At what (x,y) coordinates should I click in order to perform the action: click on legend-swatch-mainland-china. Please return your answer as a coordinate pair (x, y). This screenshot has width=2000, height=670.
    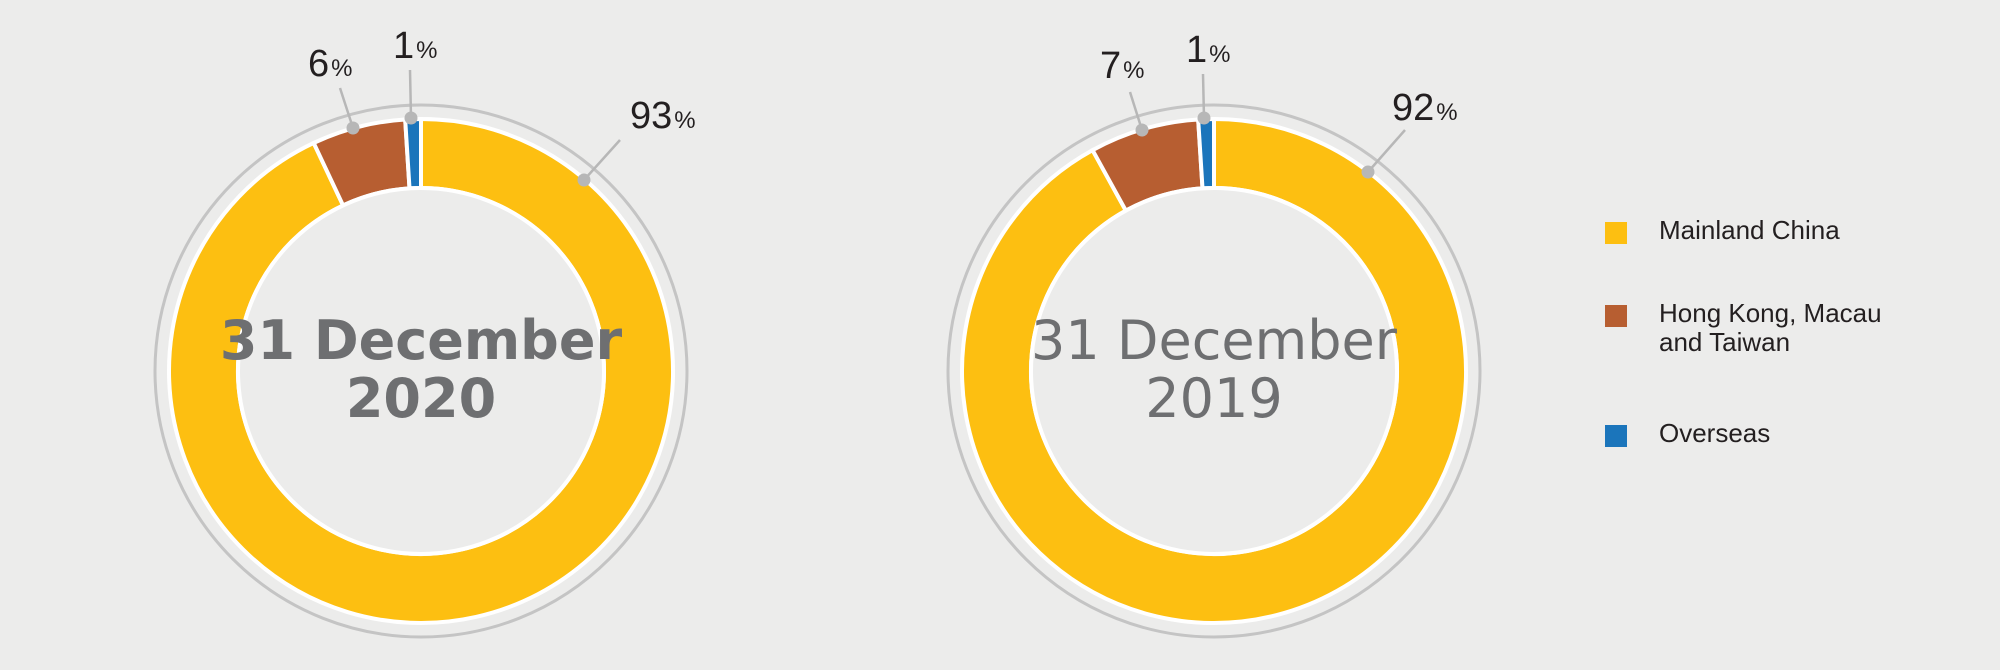
    Looking at the image, I should click on (1616, 233).